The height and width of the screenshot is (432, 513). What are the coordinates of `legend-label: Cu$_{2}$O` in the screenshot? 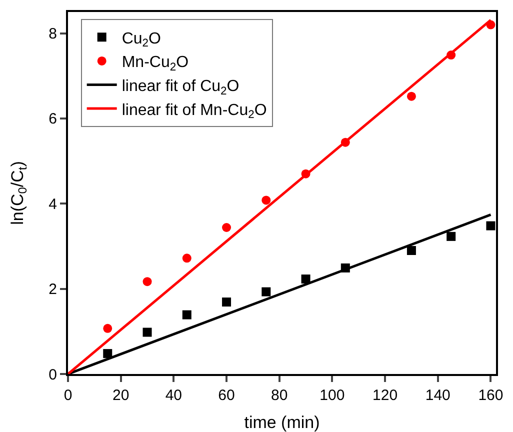 It's located at (141, 40).